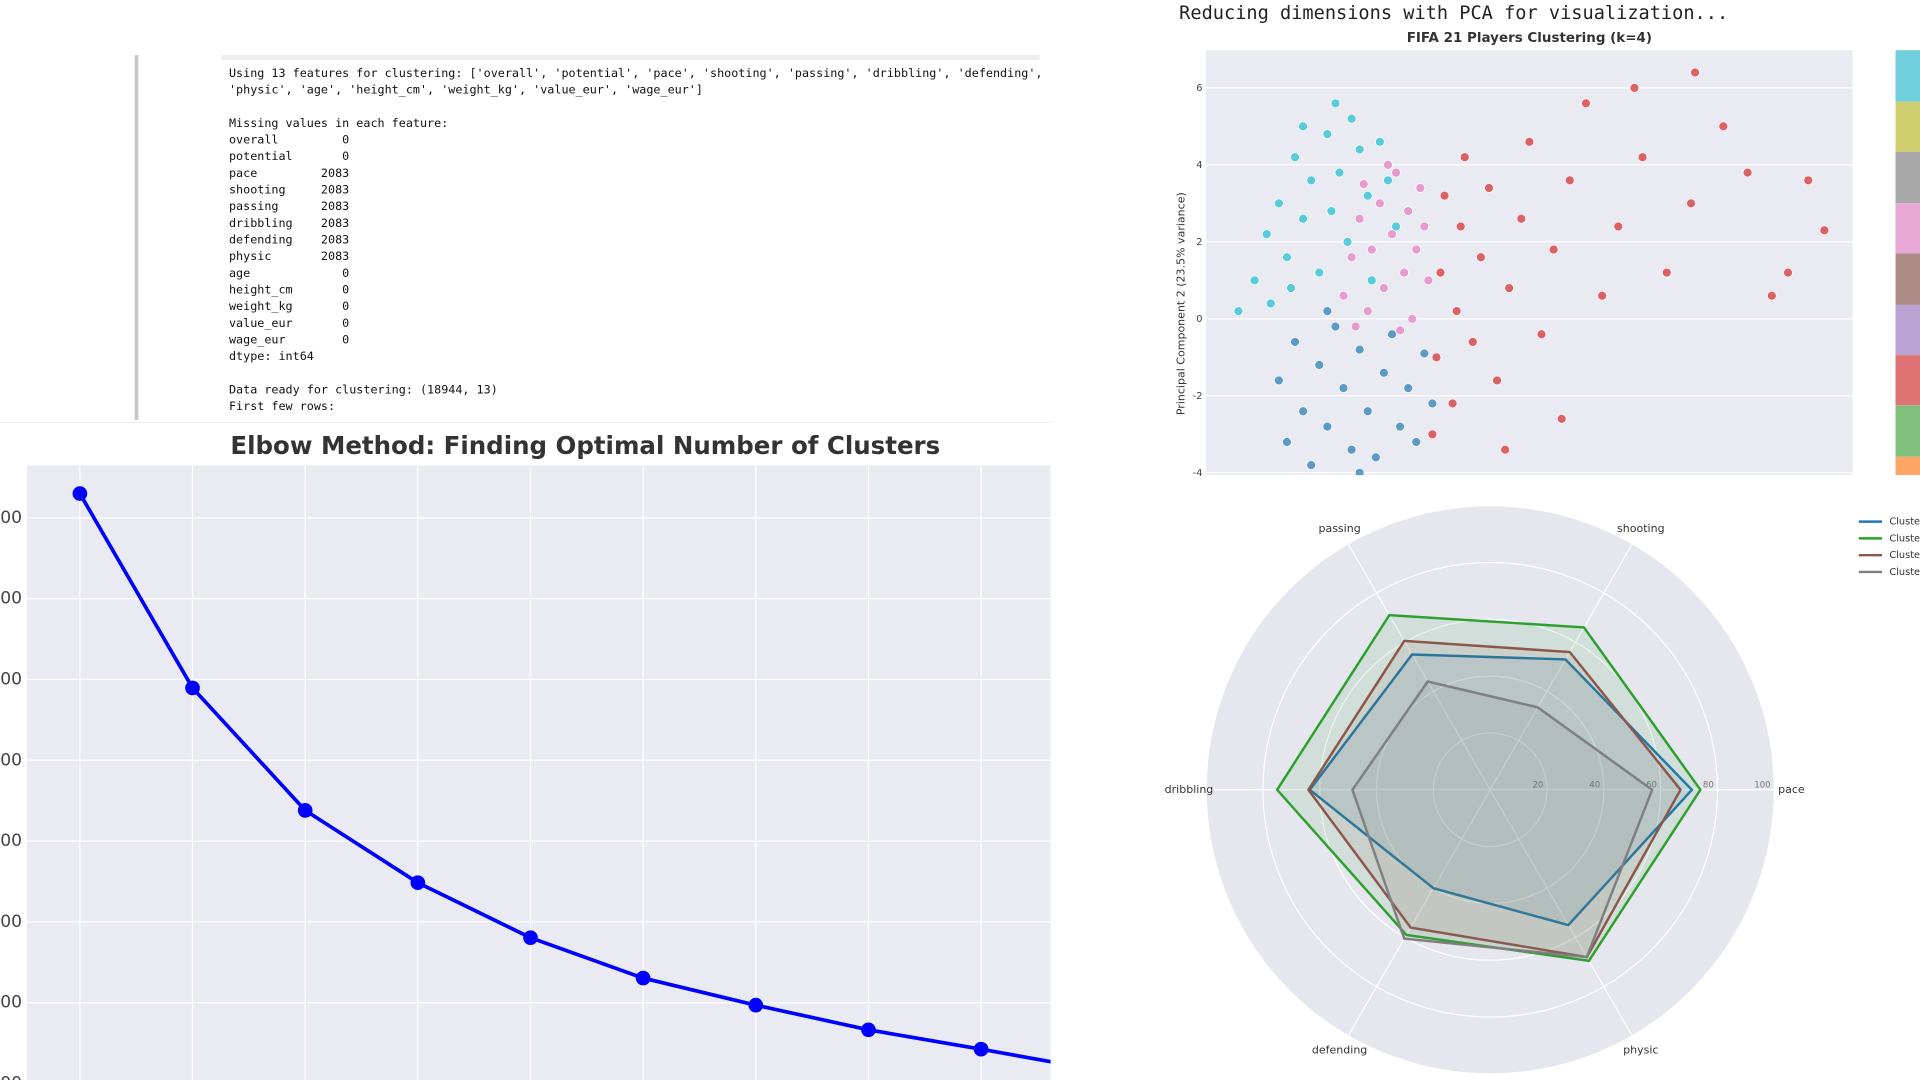 The image size is (1920, 1080). What do you see at coordinates (1651, 785) in the screenshot?
I see `radial-tick-label: 60` at bounding box center [1651, 785].